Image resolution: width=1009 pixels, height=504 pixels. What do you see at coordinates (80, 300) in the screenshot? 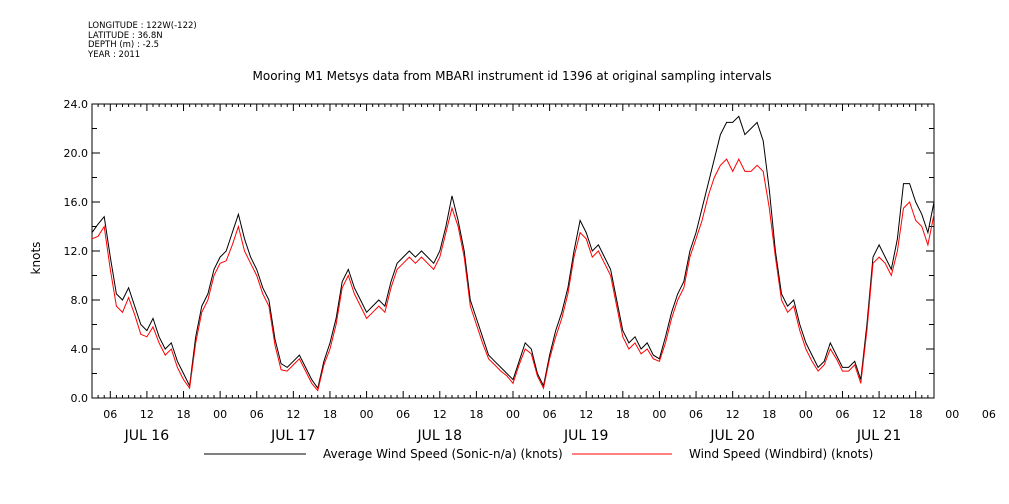
I see `y-tick-label: 8.0` at bounding box center [80, 300].